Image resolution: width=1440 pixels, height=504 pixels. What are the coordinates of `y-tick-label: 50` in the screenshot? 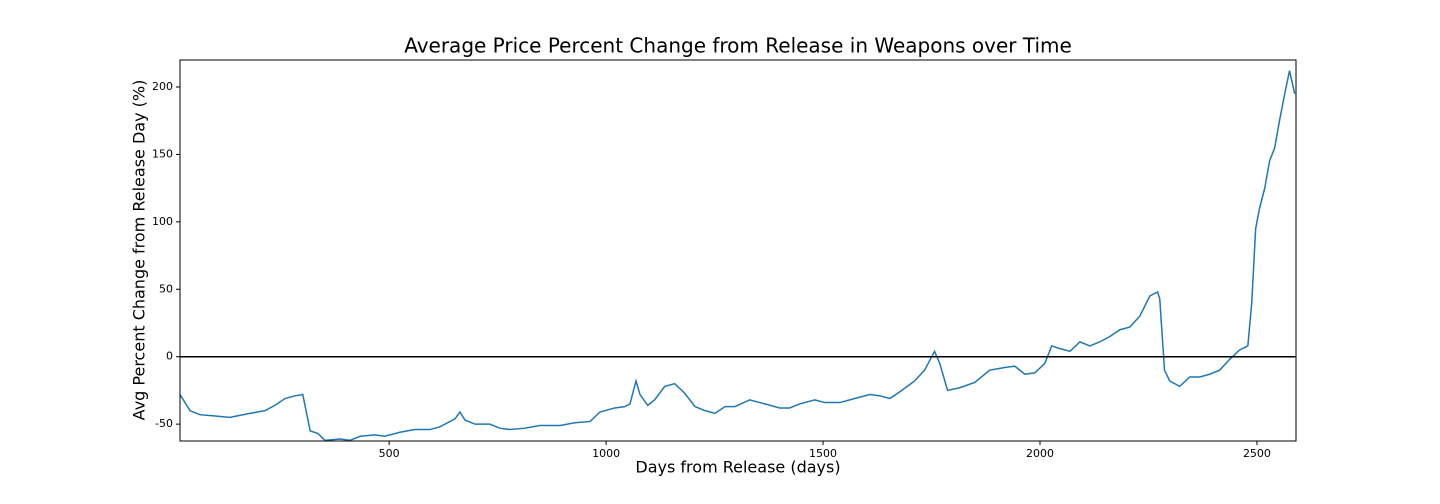 It's located at (166, 288).